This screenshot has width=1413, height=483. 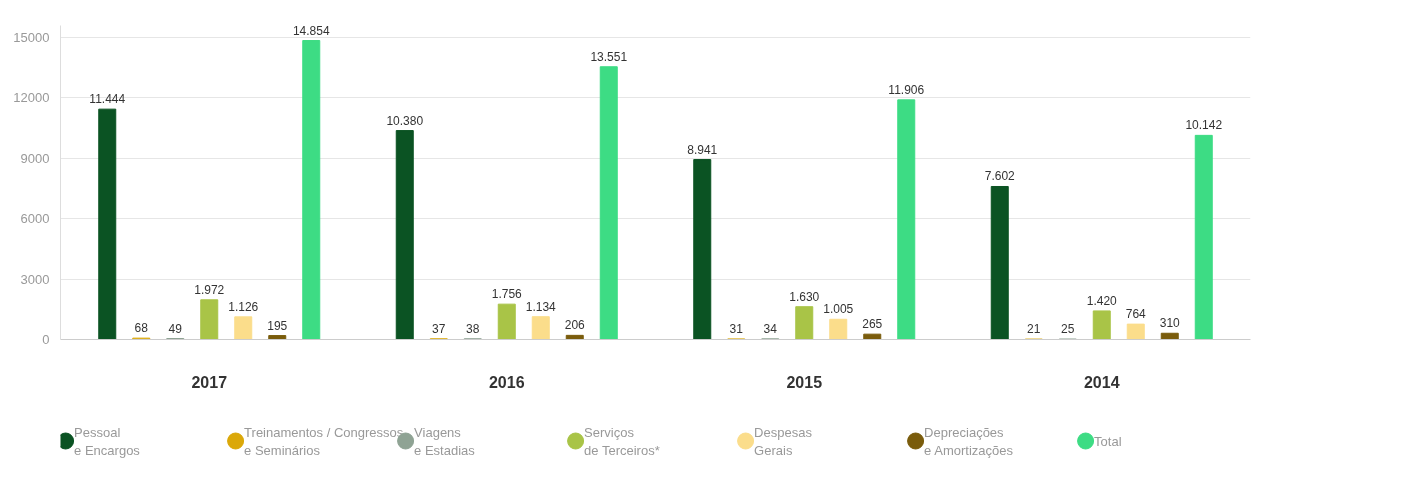 What do you see at coordinates (838, 309) in the screenshot?
I see `data-label: 1.005` at bounding box center [838, 309].